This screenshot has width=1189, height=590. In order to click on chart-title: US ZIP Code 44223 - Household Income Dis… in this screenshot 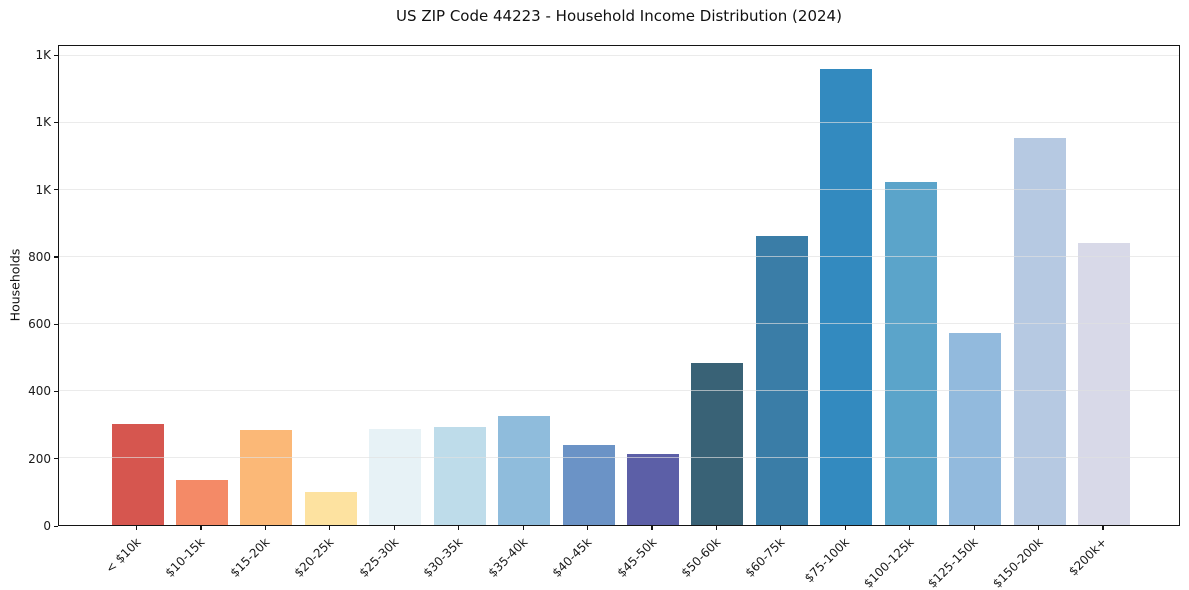, I will do `click(619, 16)`.